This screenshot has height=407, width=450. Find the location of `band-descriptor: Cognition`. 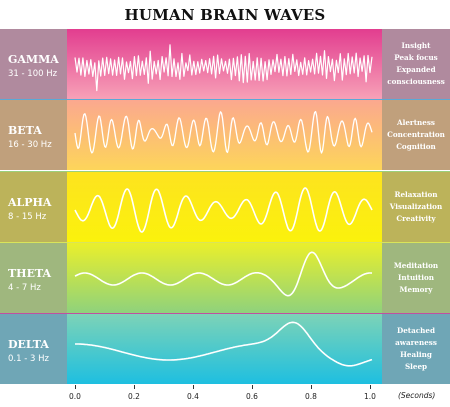

band-descriptor: Cognition is located at coordinates (416, 146).